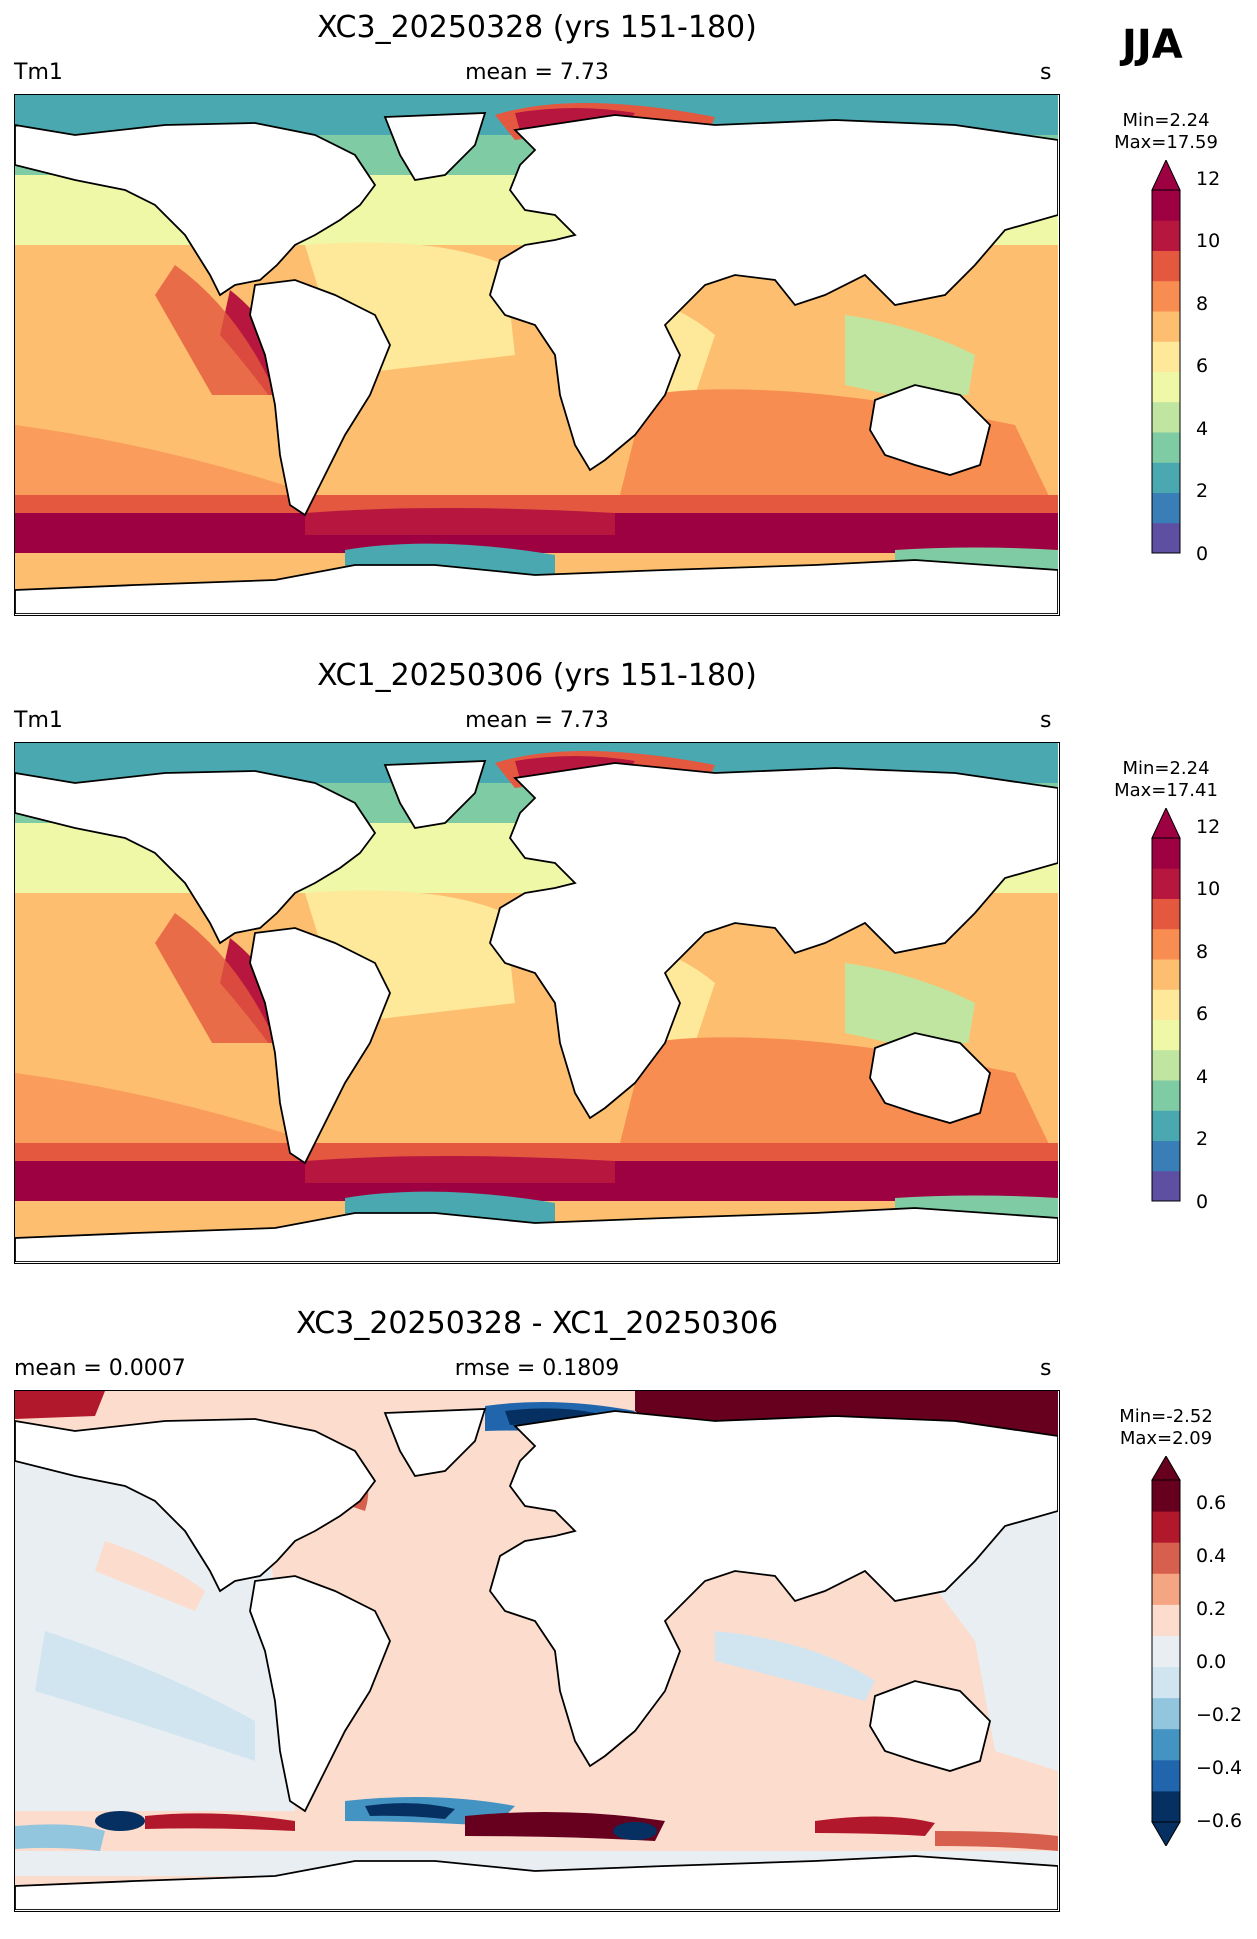 This screenshot has height=1939, width=1257. I want to click on panel-1-min: Min=2.24, so click(1166, 120).